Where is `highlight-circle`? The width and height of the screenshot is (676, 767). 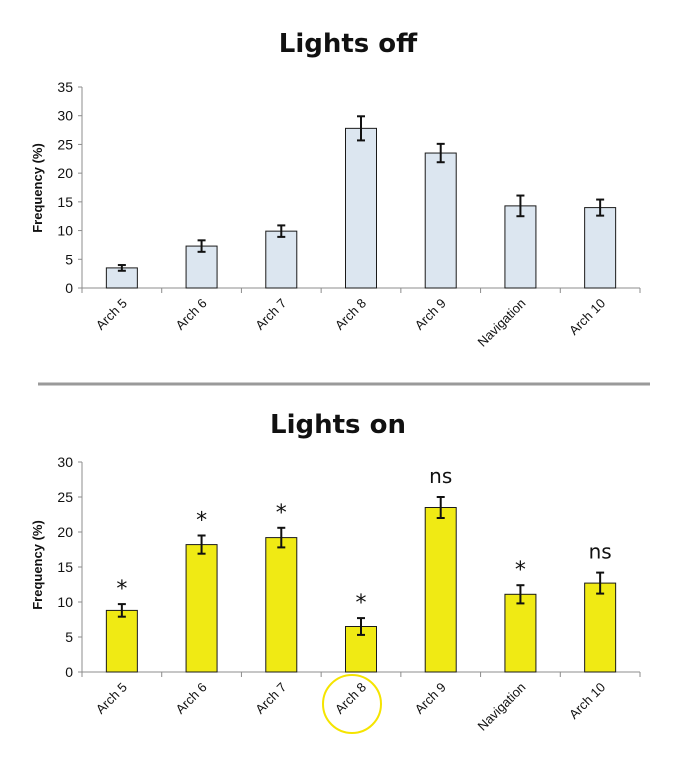
highlight-circle is located at coordinates (352, 704).